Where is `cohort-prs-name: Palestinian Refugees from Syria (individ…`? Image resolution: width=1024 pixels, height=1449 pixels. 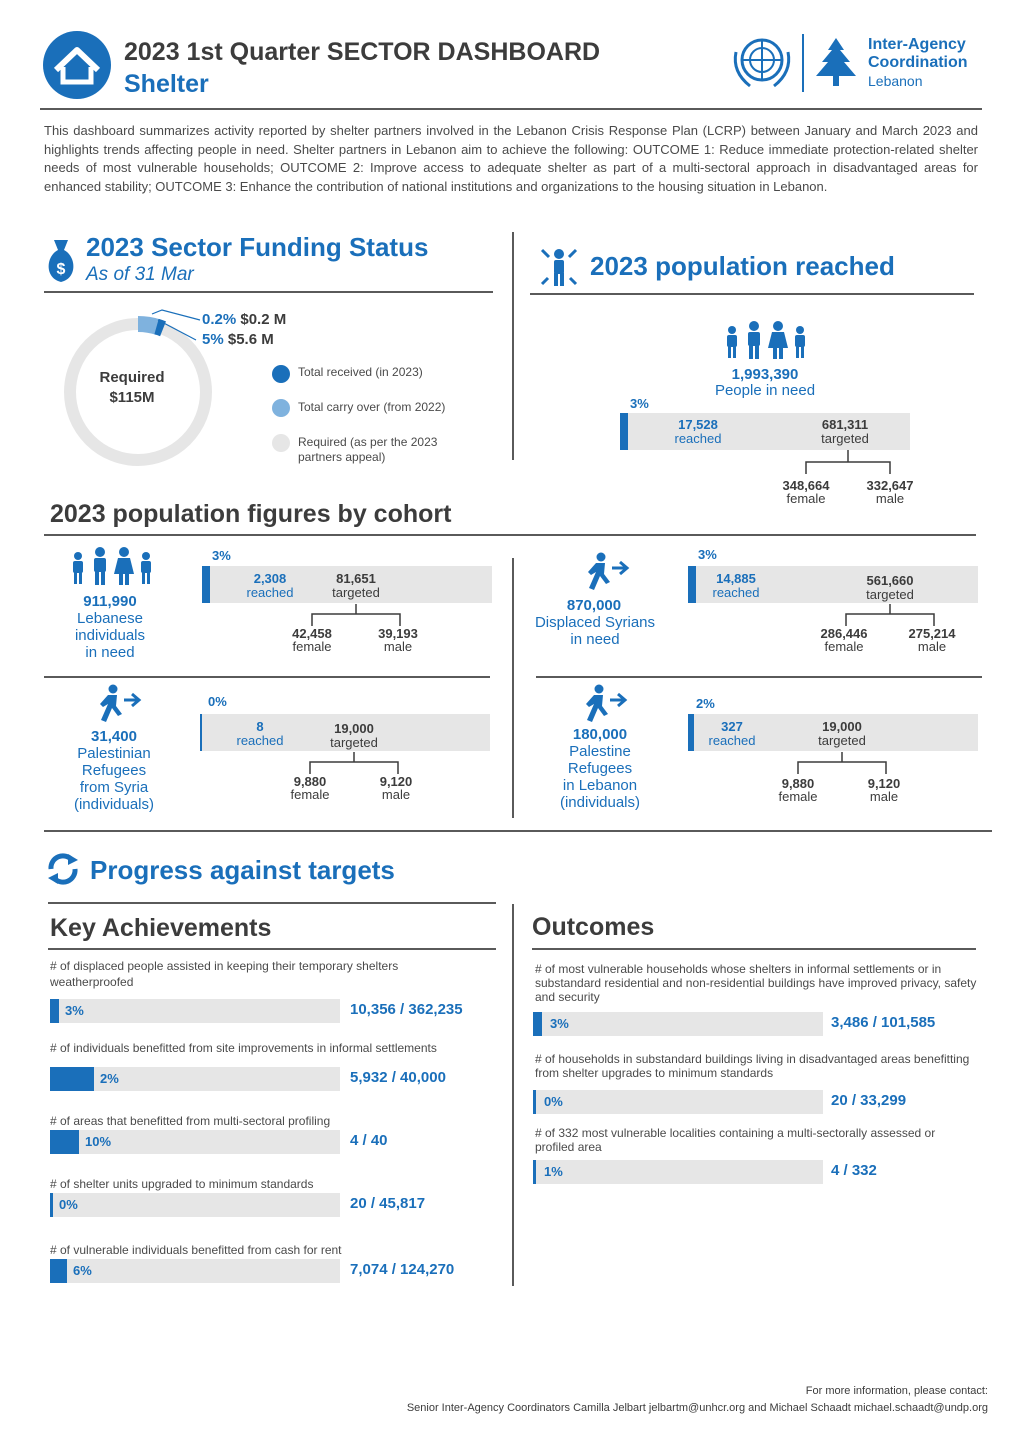 cohort-prs-name: Palestinian Refugees from Syria (individ… is located at coordinates (114, 779).